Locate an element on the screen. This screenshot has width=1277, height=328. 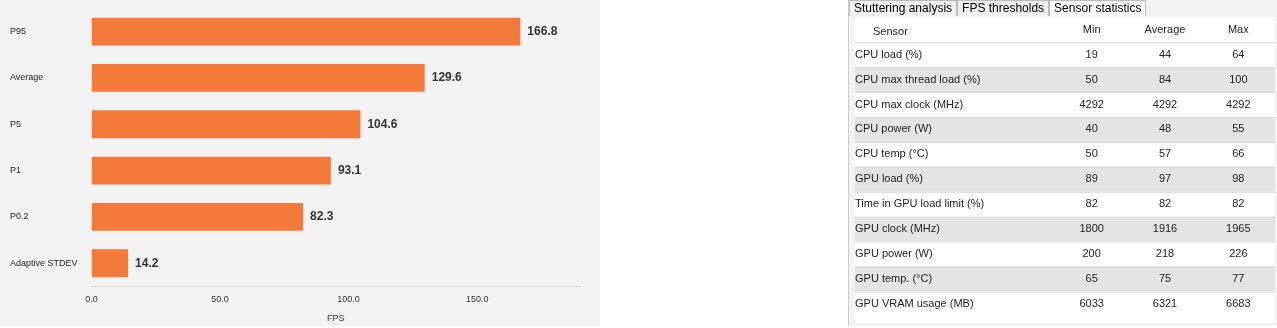
data-label: 100 is located at coordinates (1238, 78).